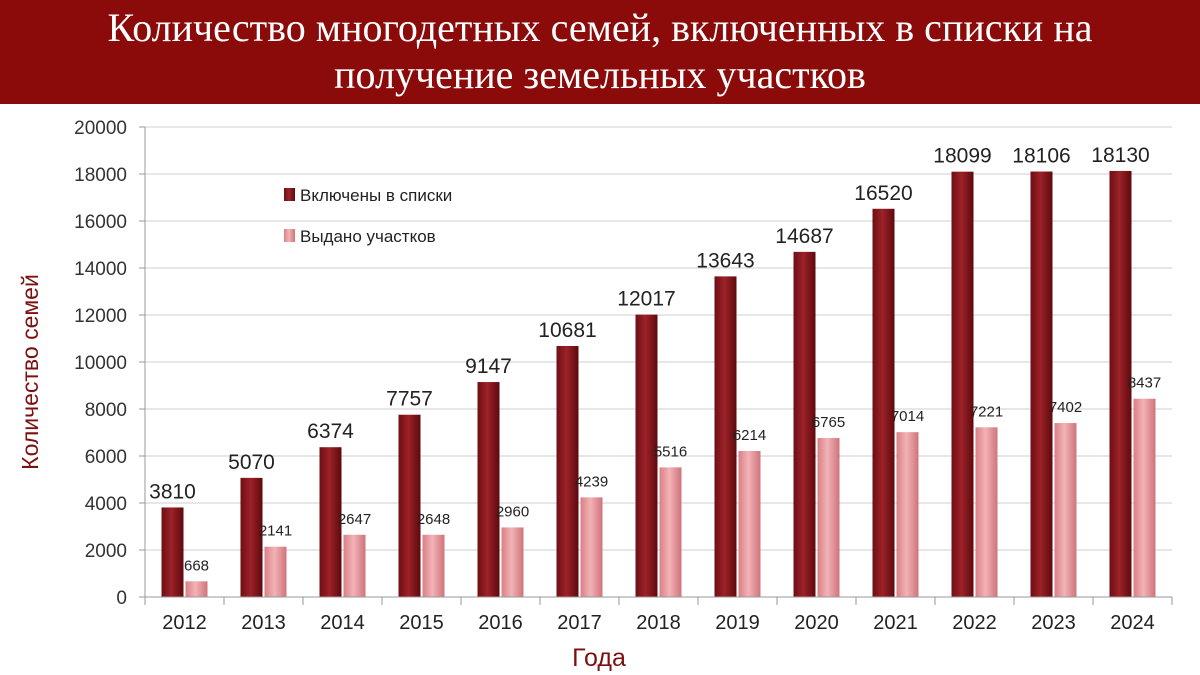 The height and width of the screenshot is (675, 1200). What do you see at coordinates (100, 269) in the screenshot?
I see `y-tick-label: 14000` at bounding box center [100, 269].